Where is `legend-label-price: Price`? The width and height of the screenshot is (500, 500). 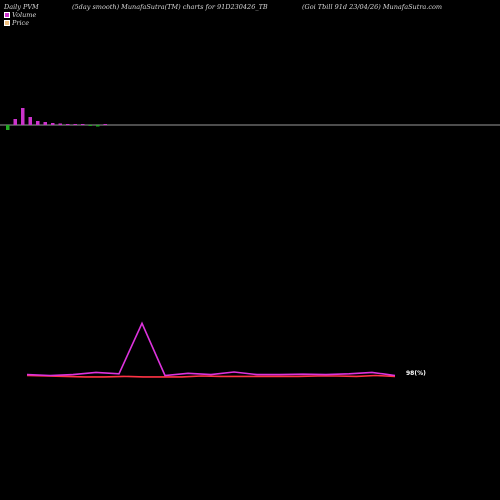 legend-label-price: Price is located at coordinates (21, 23).